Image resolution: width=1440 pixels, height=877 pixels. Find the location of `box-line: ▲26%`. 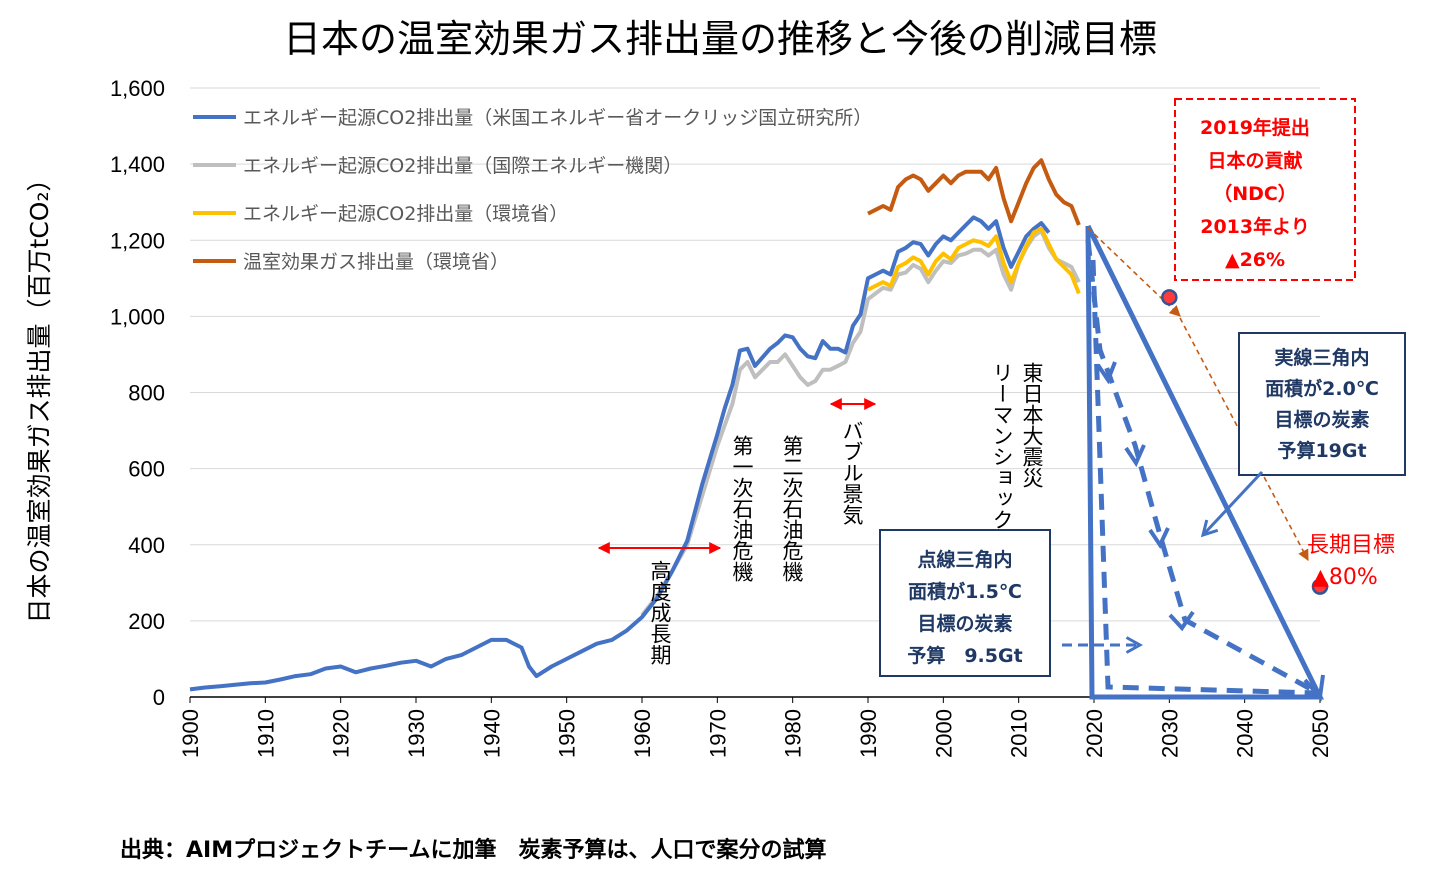

box-line: ▲26% is located at coordinates (1255, 260).